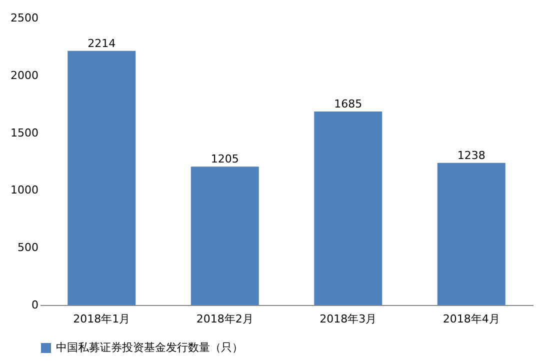 Image resolution: width=548 pixels, height=361 pixels. I want to click on data-label: 1685, so click(348, 104).